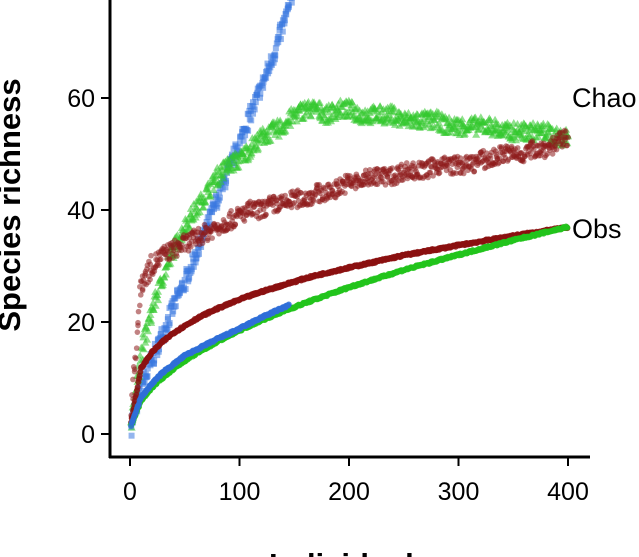 This screenshot has width=639, height=557. I want to click on x-tick-label: 100, so click(240, 492).